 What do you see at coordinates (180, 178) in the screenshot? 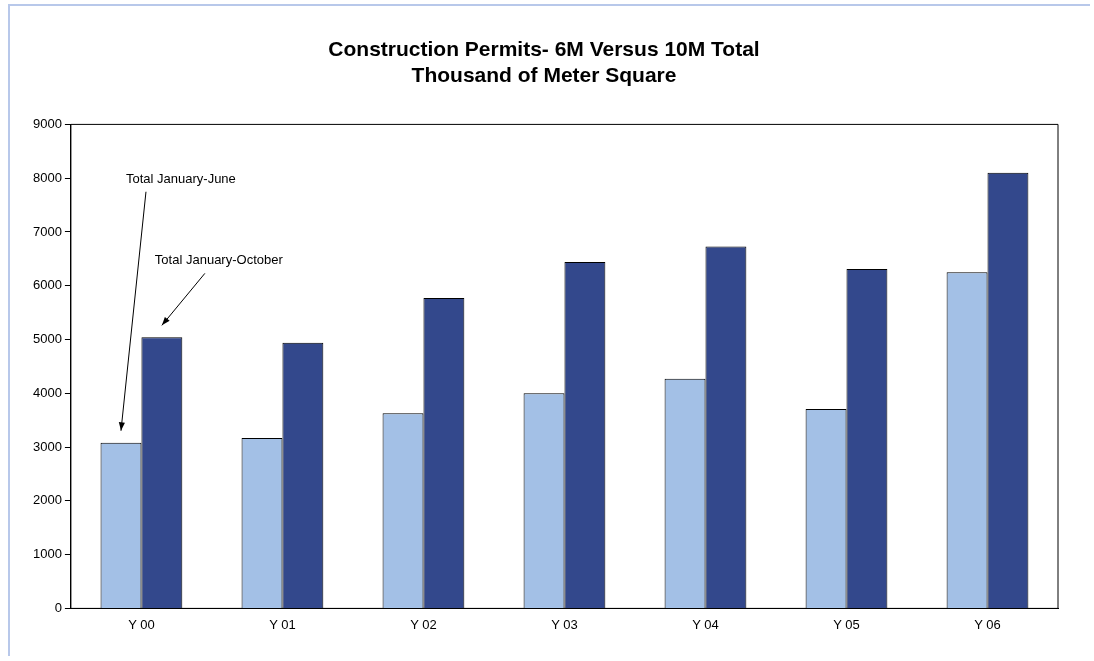
I see `annotation: Total January-June` at bounding box center [180, 178].